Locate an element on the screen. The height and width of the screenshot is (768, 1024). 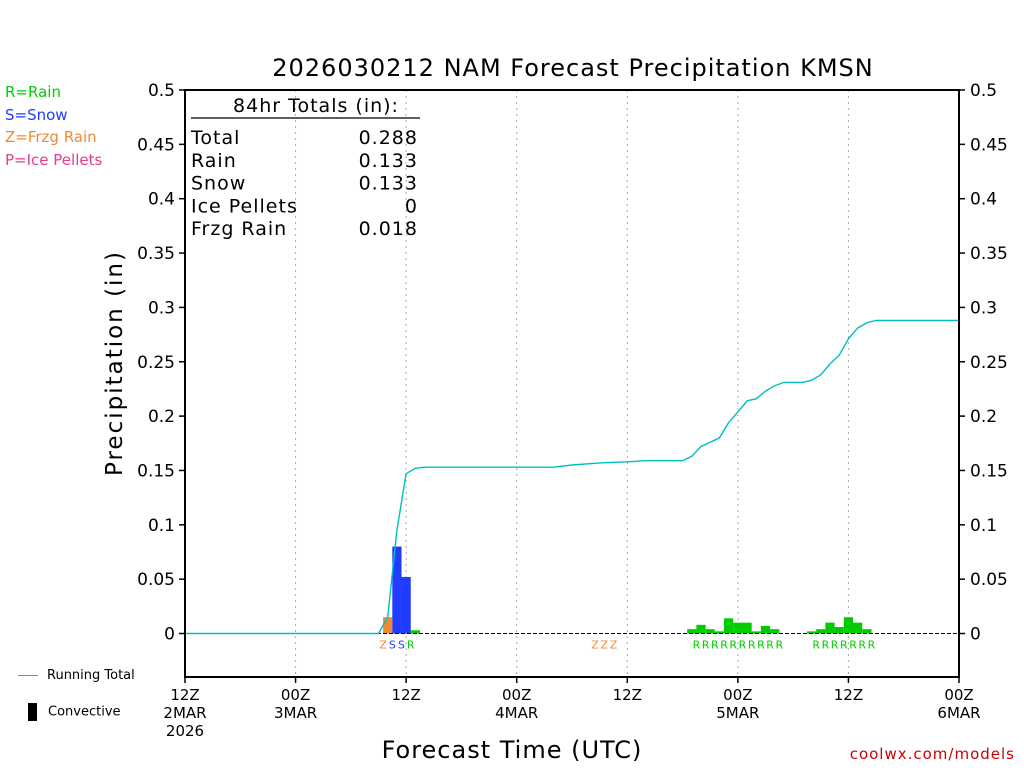
y-ticks-right: 0 0.05 0.1 0.15 0.2 0.25 0.3 0.35 0.4 0.45 0.5 is located at coordinates (983, 363).